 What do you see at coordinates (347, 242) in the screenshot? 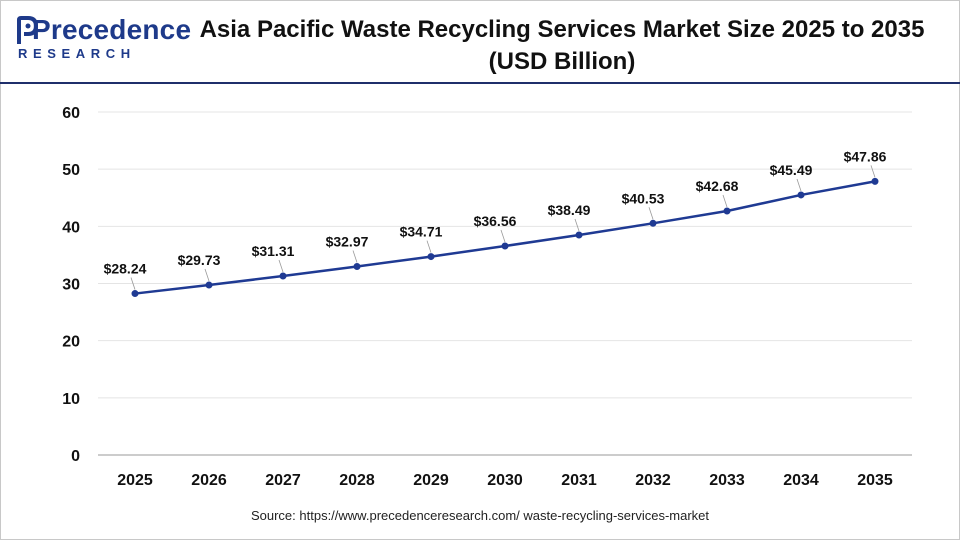
I see `data-label: $32.97` at bounding box center [347, 242].